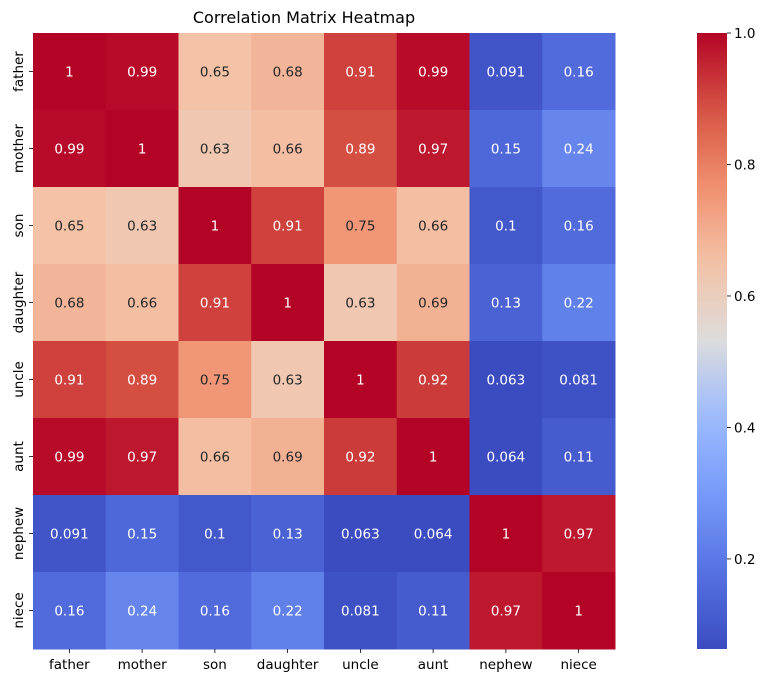  I want to click on cell-annotation: 0.97, so click(142, 458).